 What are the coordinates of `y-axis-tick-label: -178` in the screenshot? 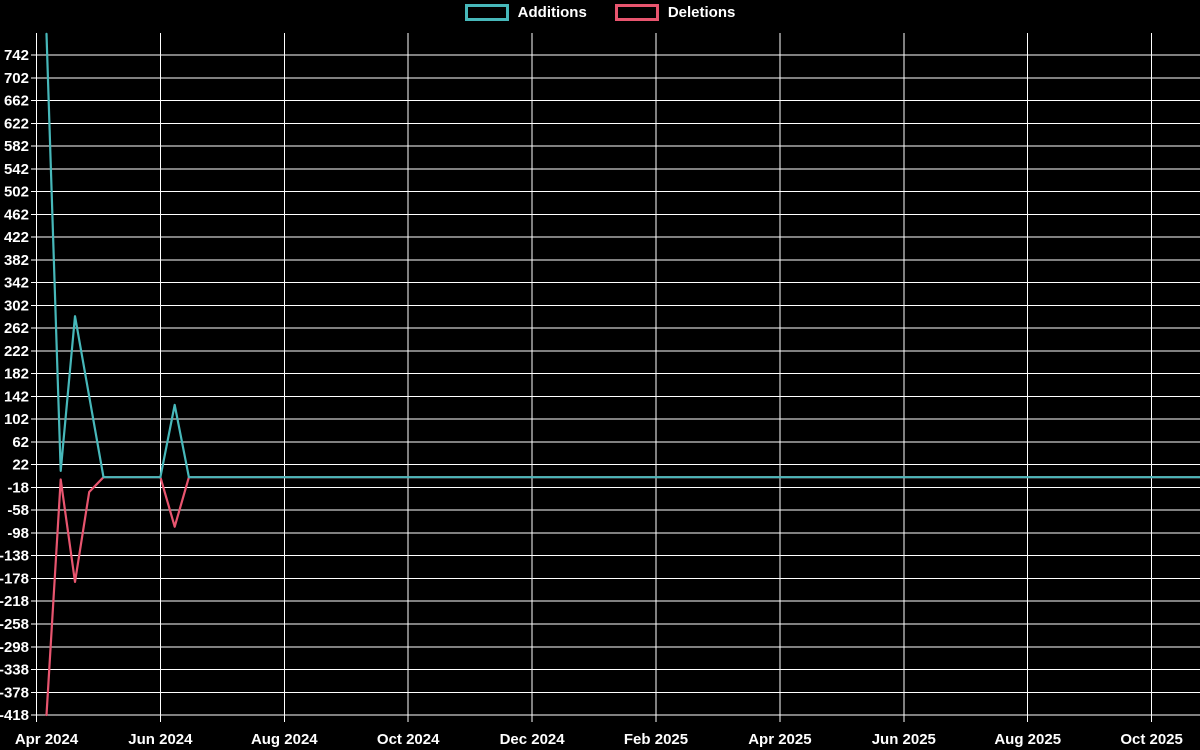 It's located at (14, 578).